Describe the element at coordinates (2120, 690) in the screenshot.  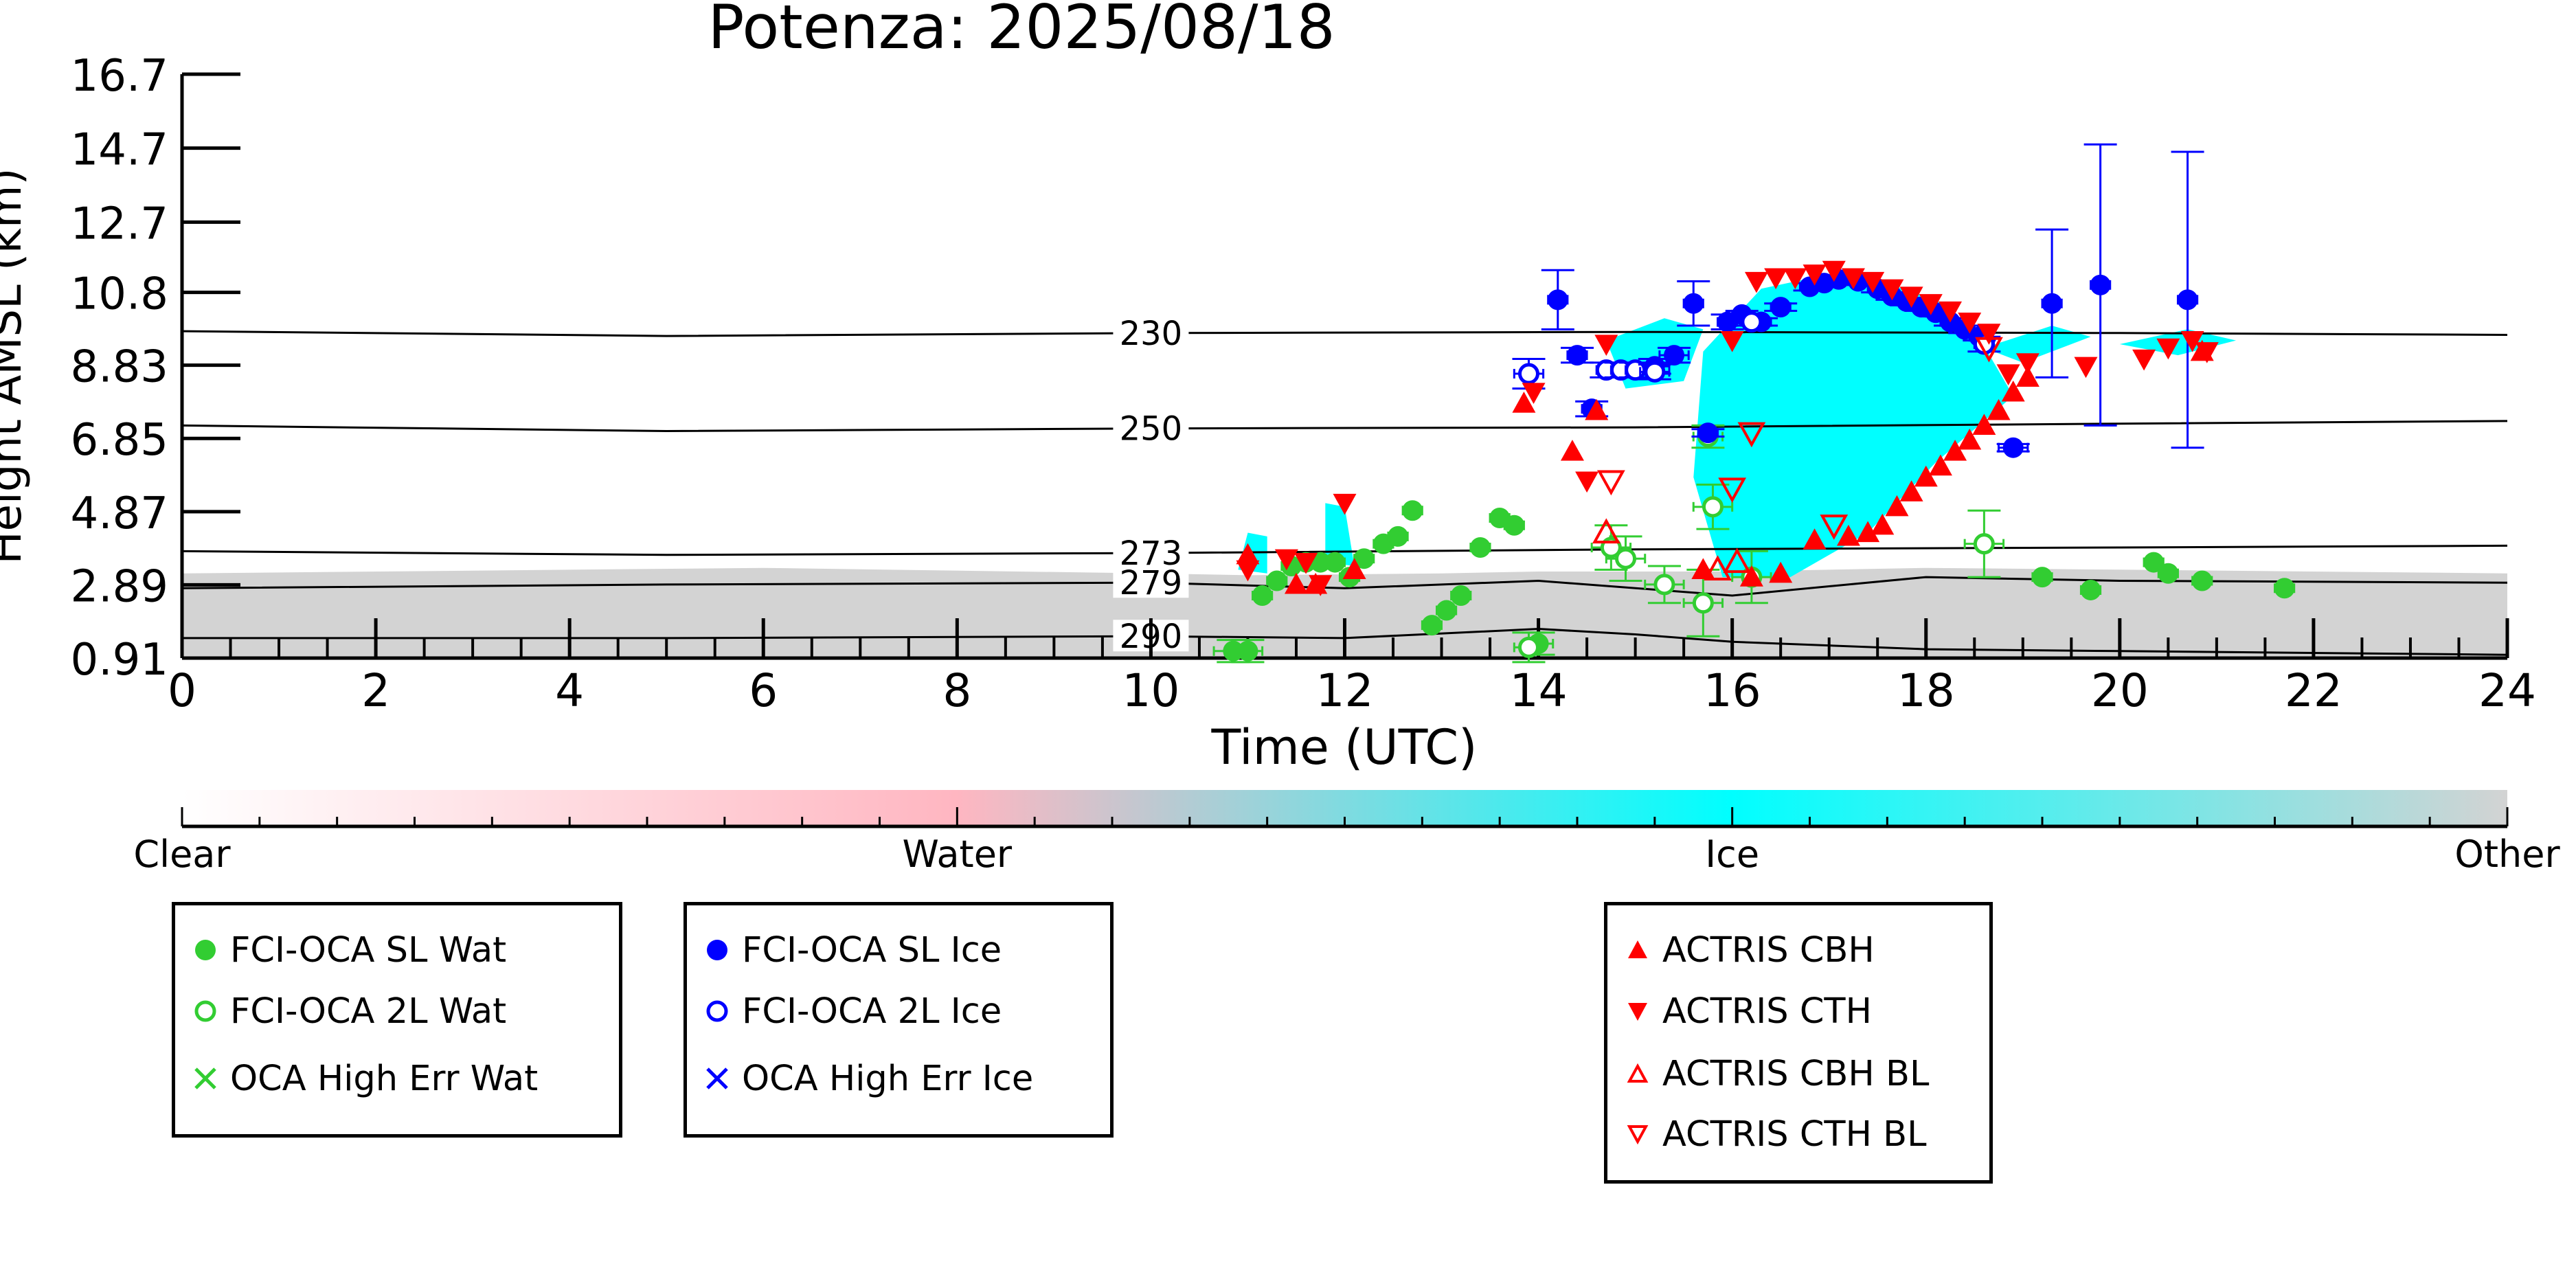
I see `x-tick-label-10: 20` at that location.